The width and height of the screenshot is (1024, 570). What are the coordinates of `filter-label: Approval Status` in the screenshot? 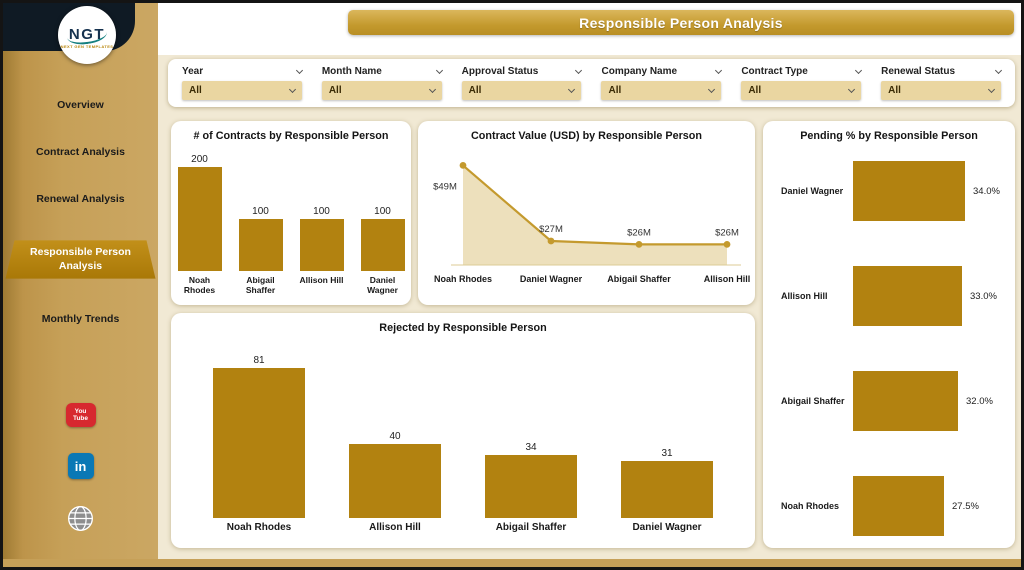 It's located at (500, 71).